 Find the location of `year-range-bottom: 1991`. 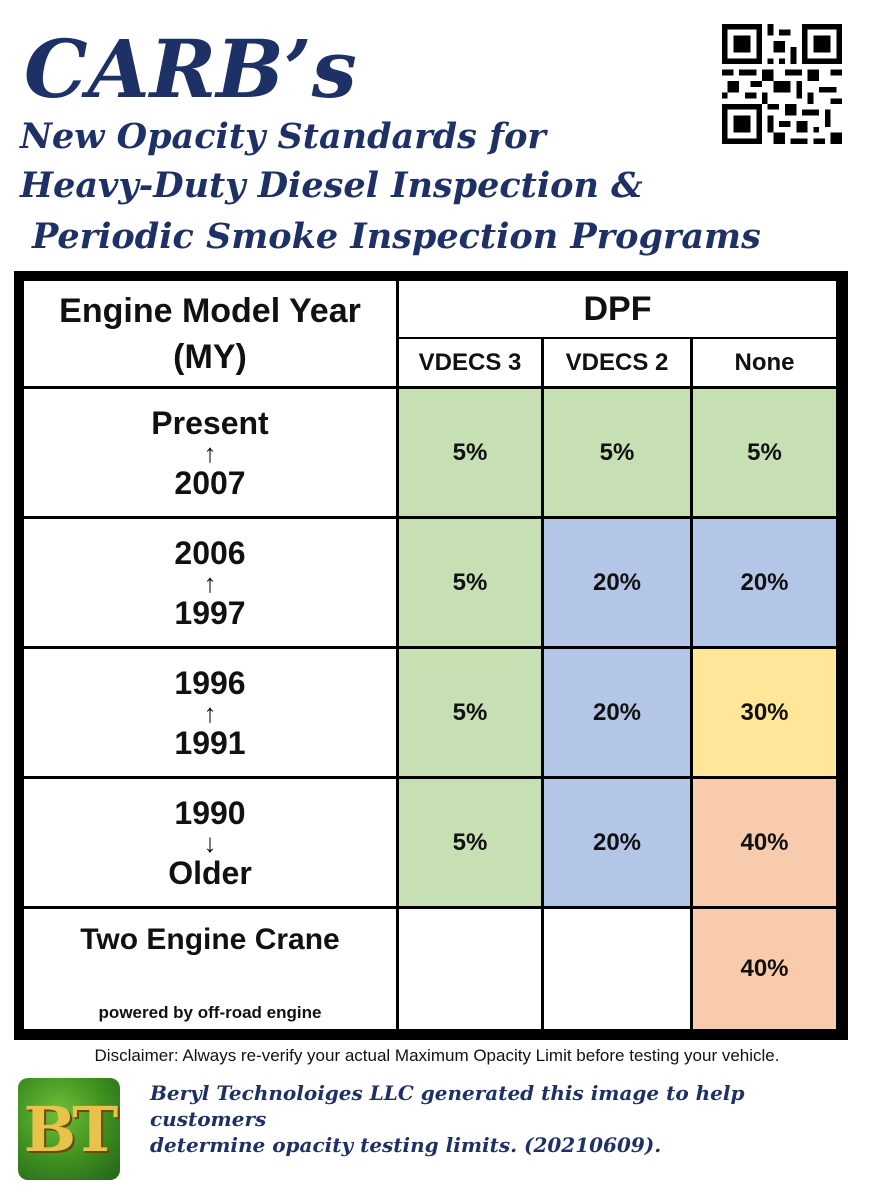

year-range-bottom: 1991 is located at coordinates (210, 742).